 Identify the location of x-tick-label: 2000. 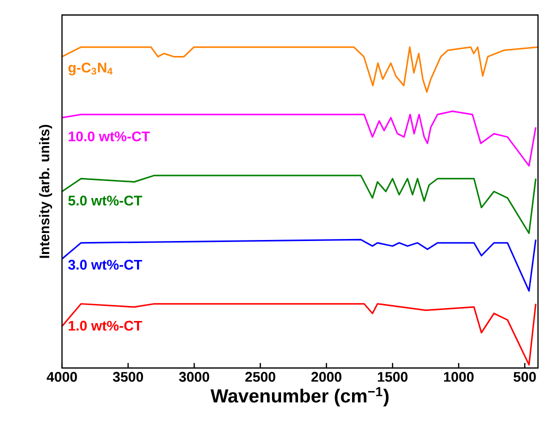
(326, 377).